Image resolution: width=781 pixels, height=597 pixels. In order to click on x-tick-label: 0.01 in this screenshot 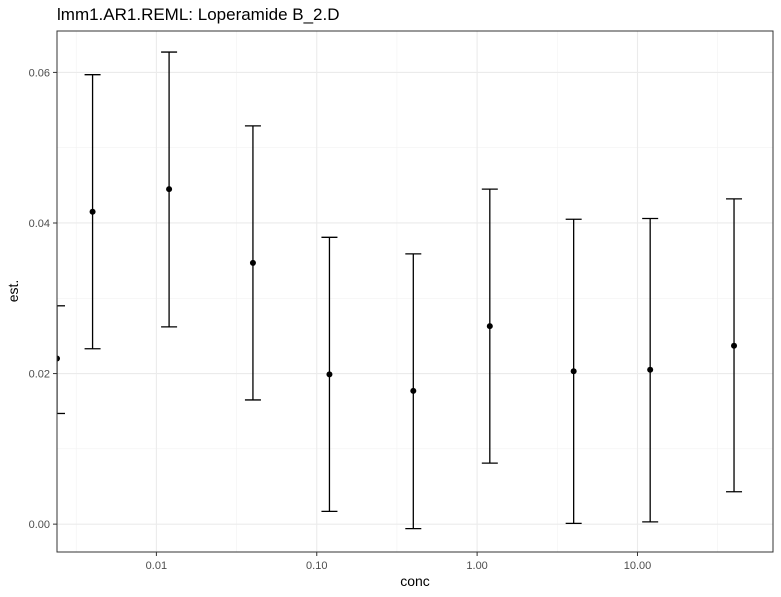, I will do `click(156, 566)`.